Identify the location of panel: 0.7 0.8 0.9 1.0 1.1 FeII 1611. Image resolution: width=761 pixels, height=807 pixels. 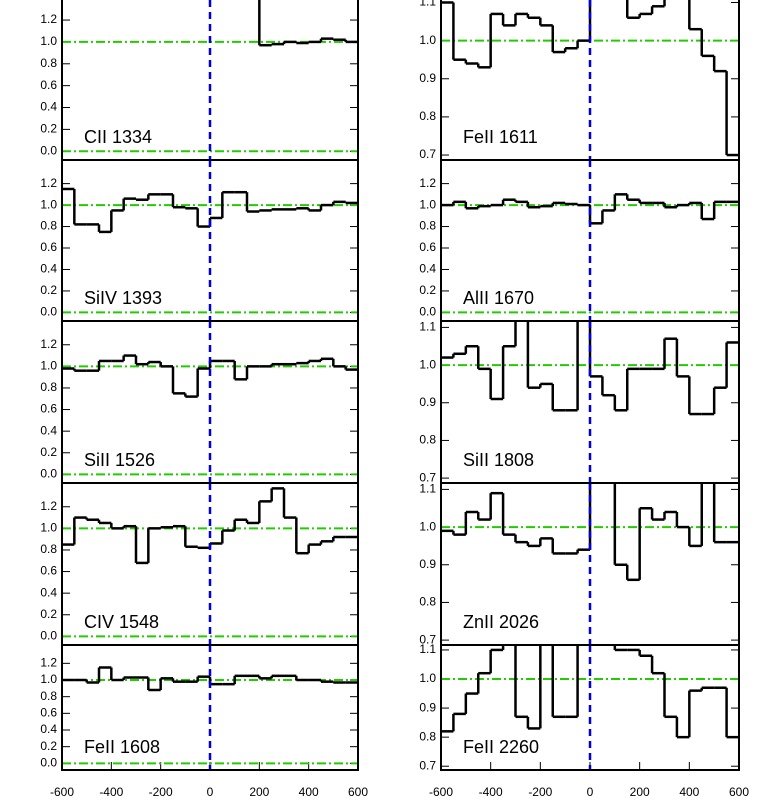
(579, 80).